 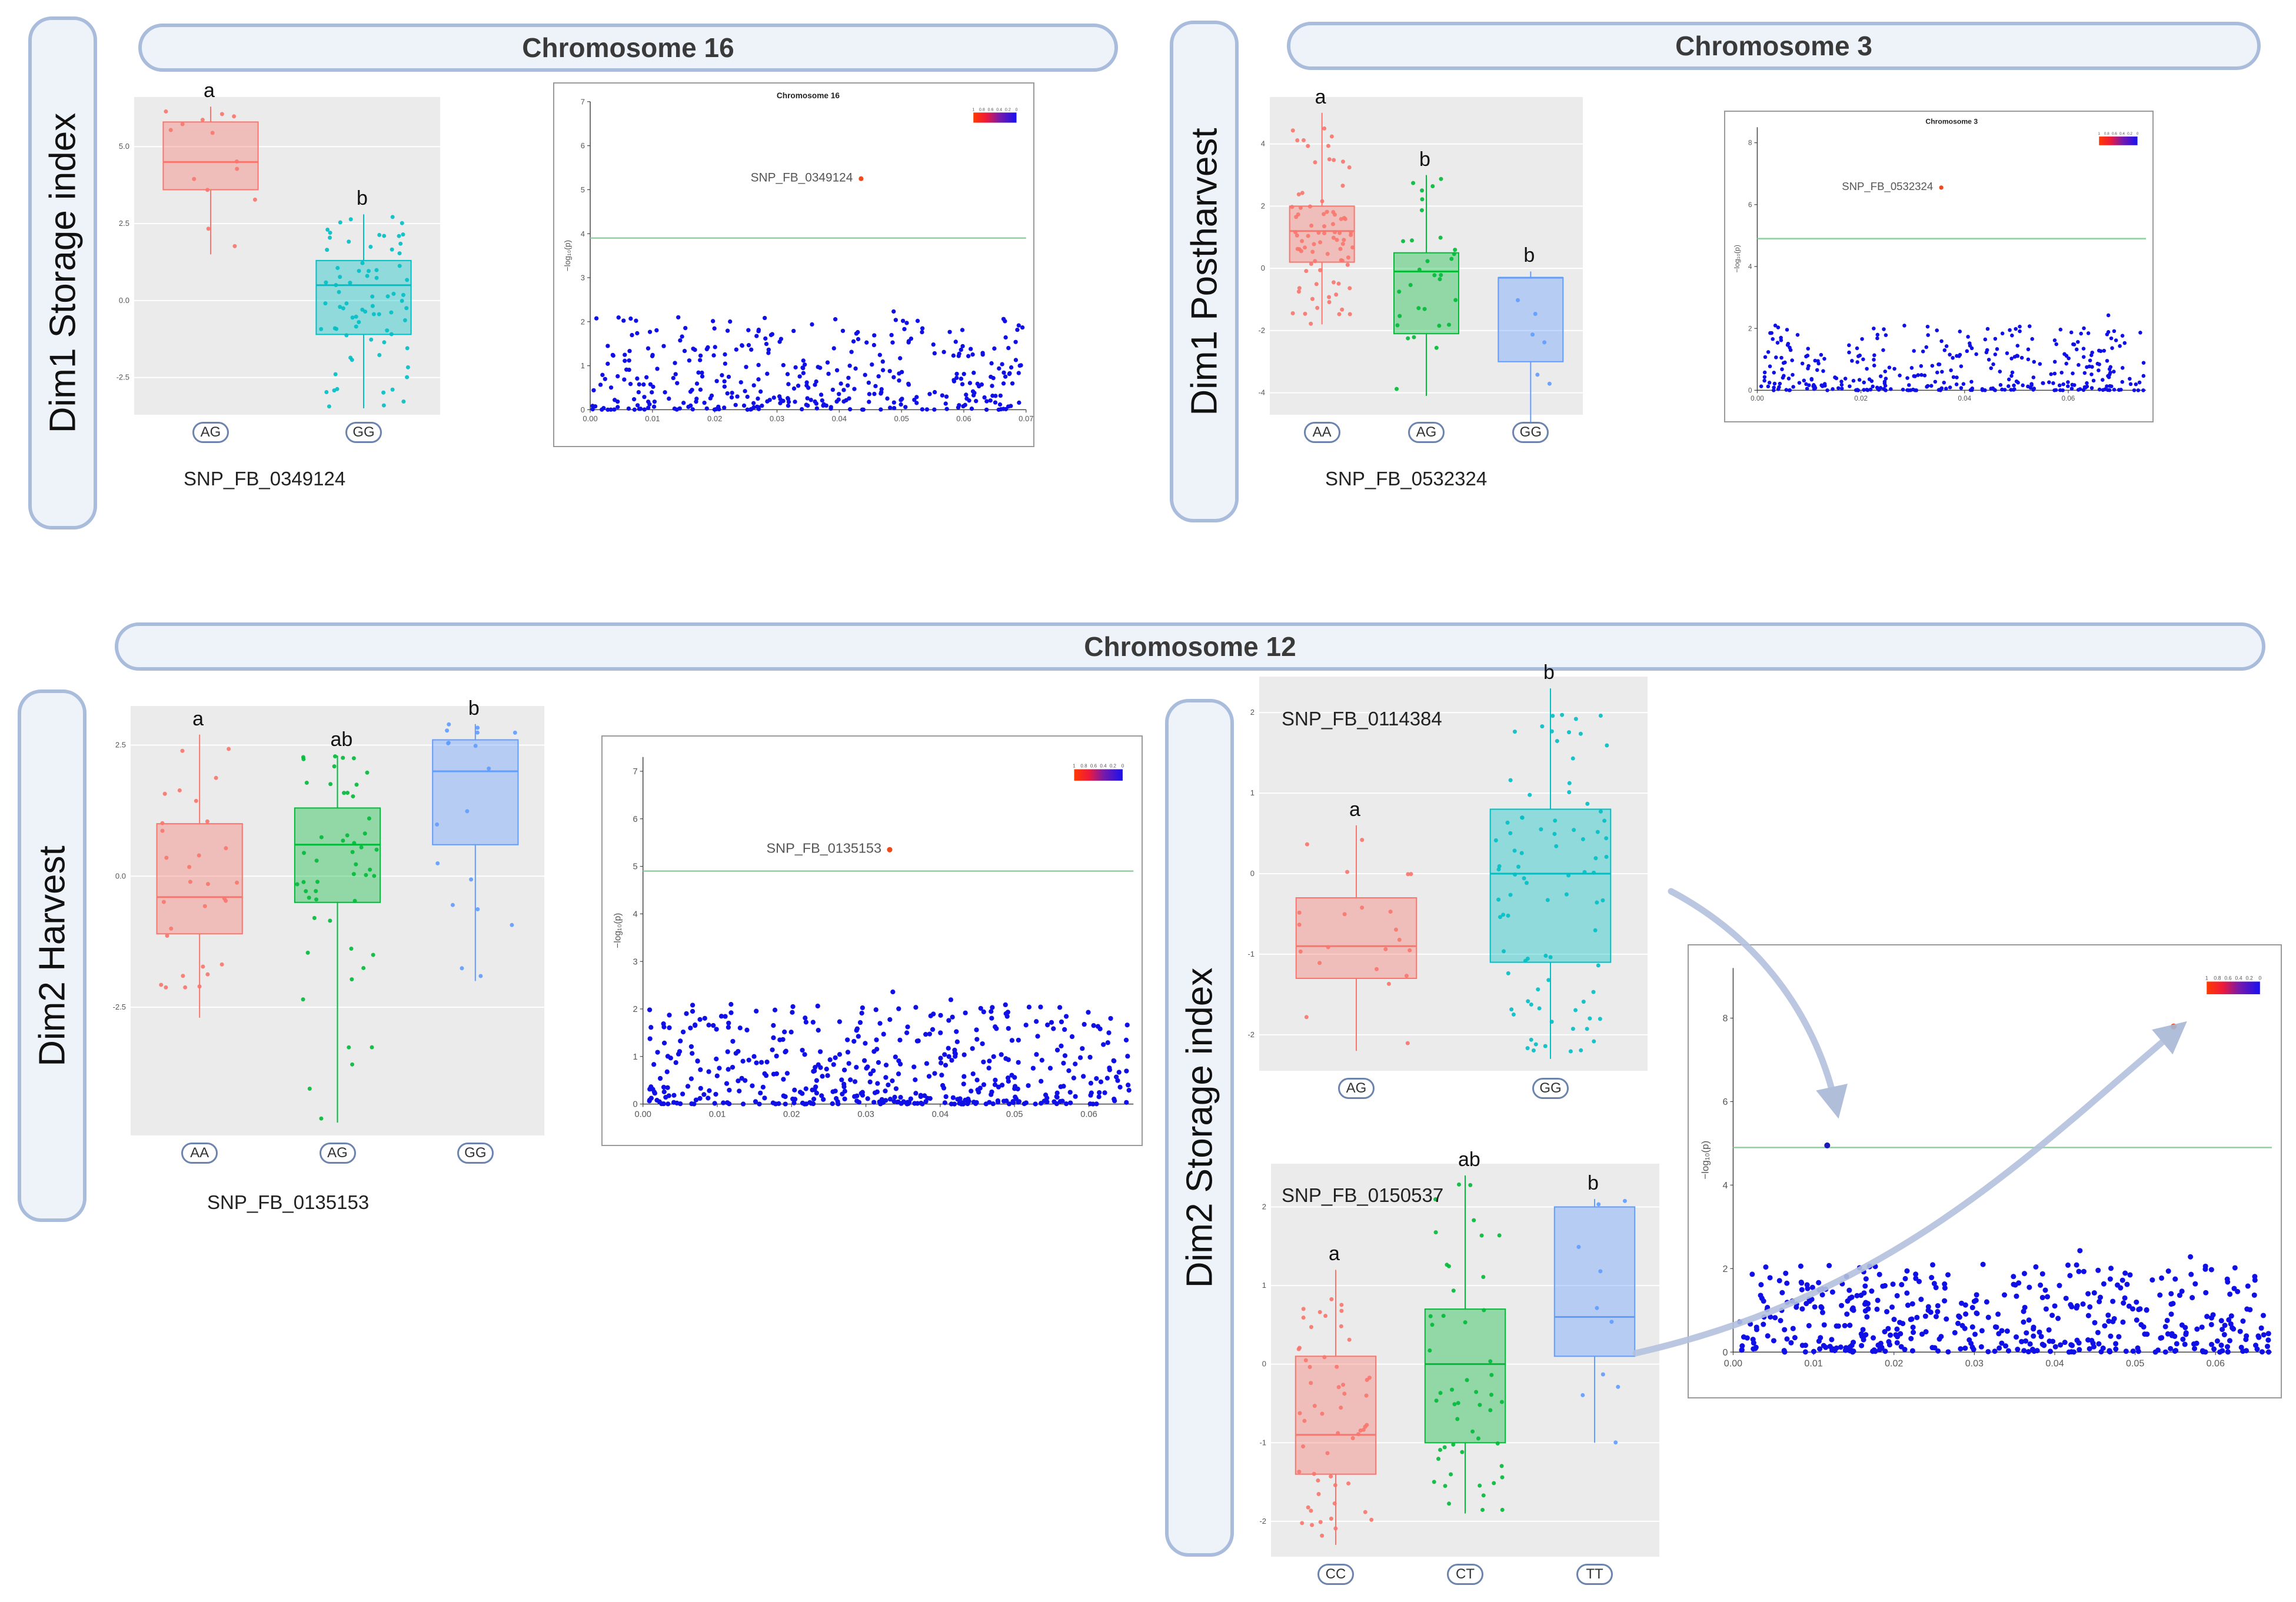 I want to click on point-cc, so click(x=1325, y=1357).